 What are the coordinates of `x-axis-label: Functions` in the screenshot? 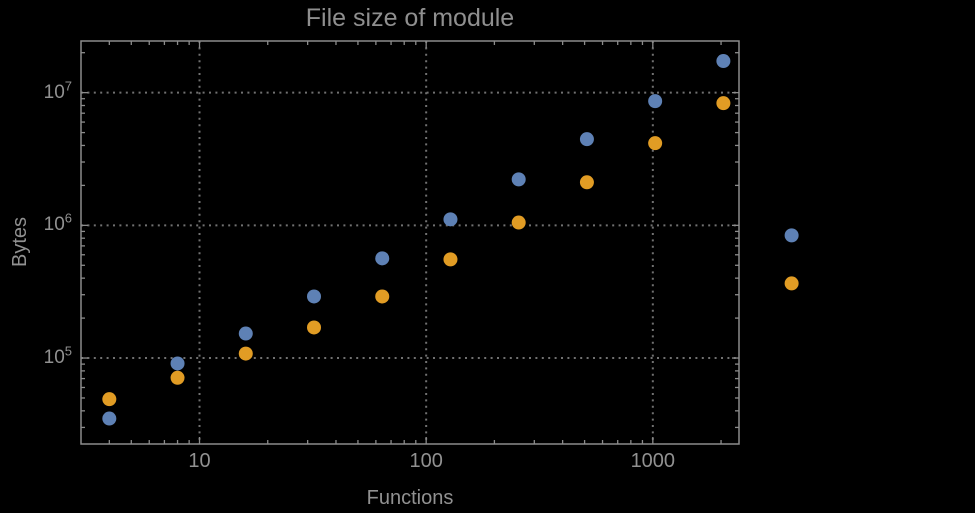 It's located at (410, 498).